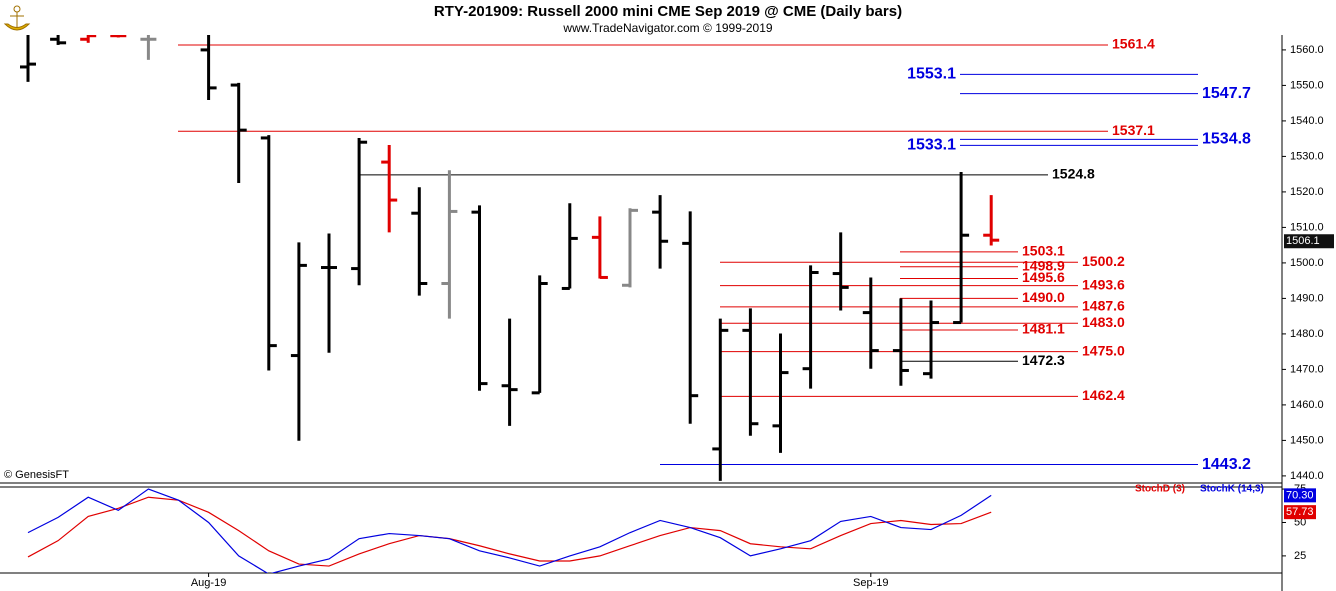  I want to click on x-tick-label: Aug-19, so click(208, 583).